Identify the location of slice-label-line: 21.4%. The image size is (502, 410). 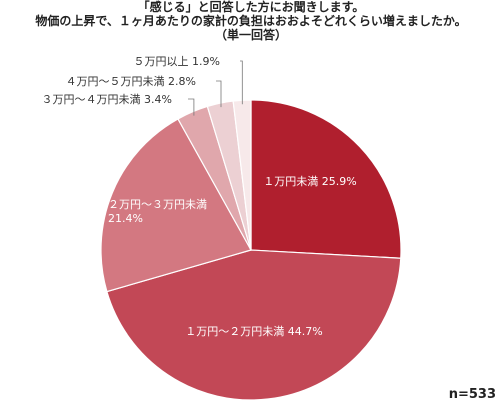
(125, 218).